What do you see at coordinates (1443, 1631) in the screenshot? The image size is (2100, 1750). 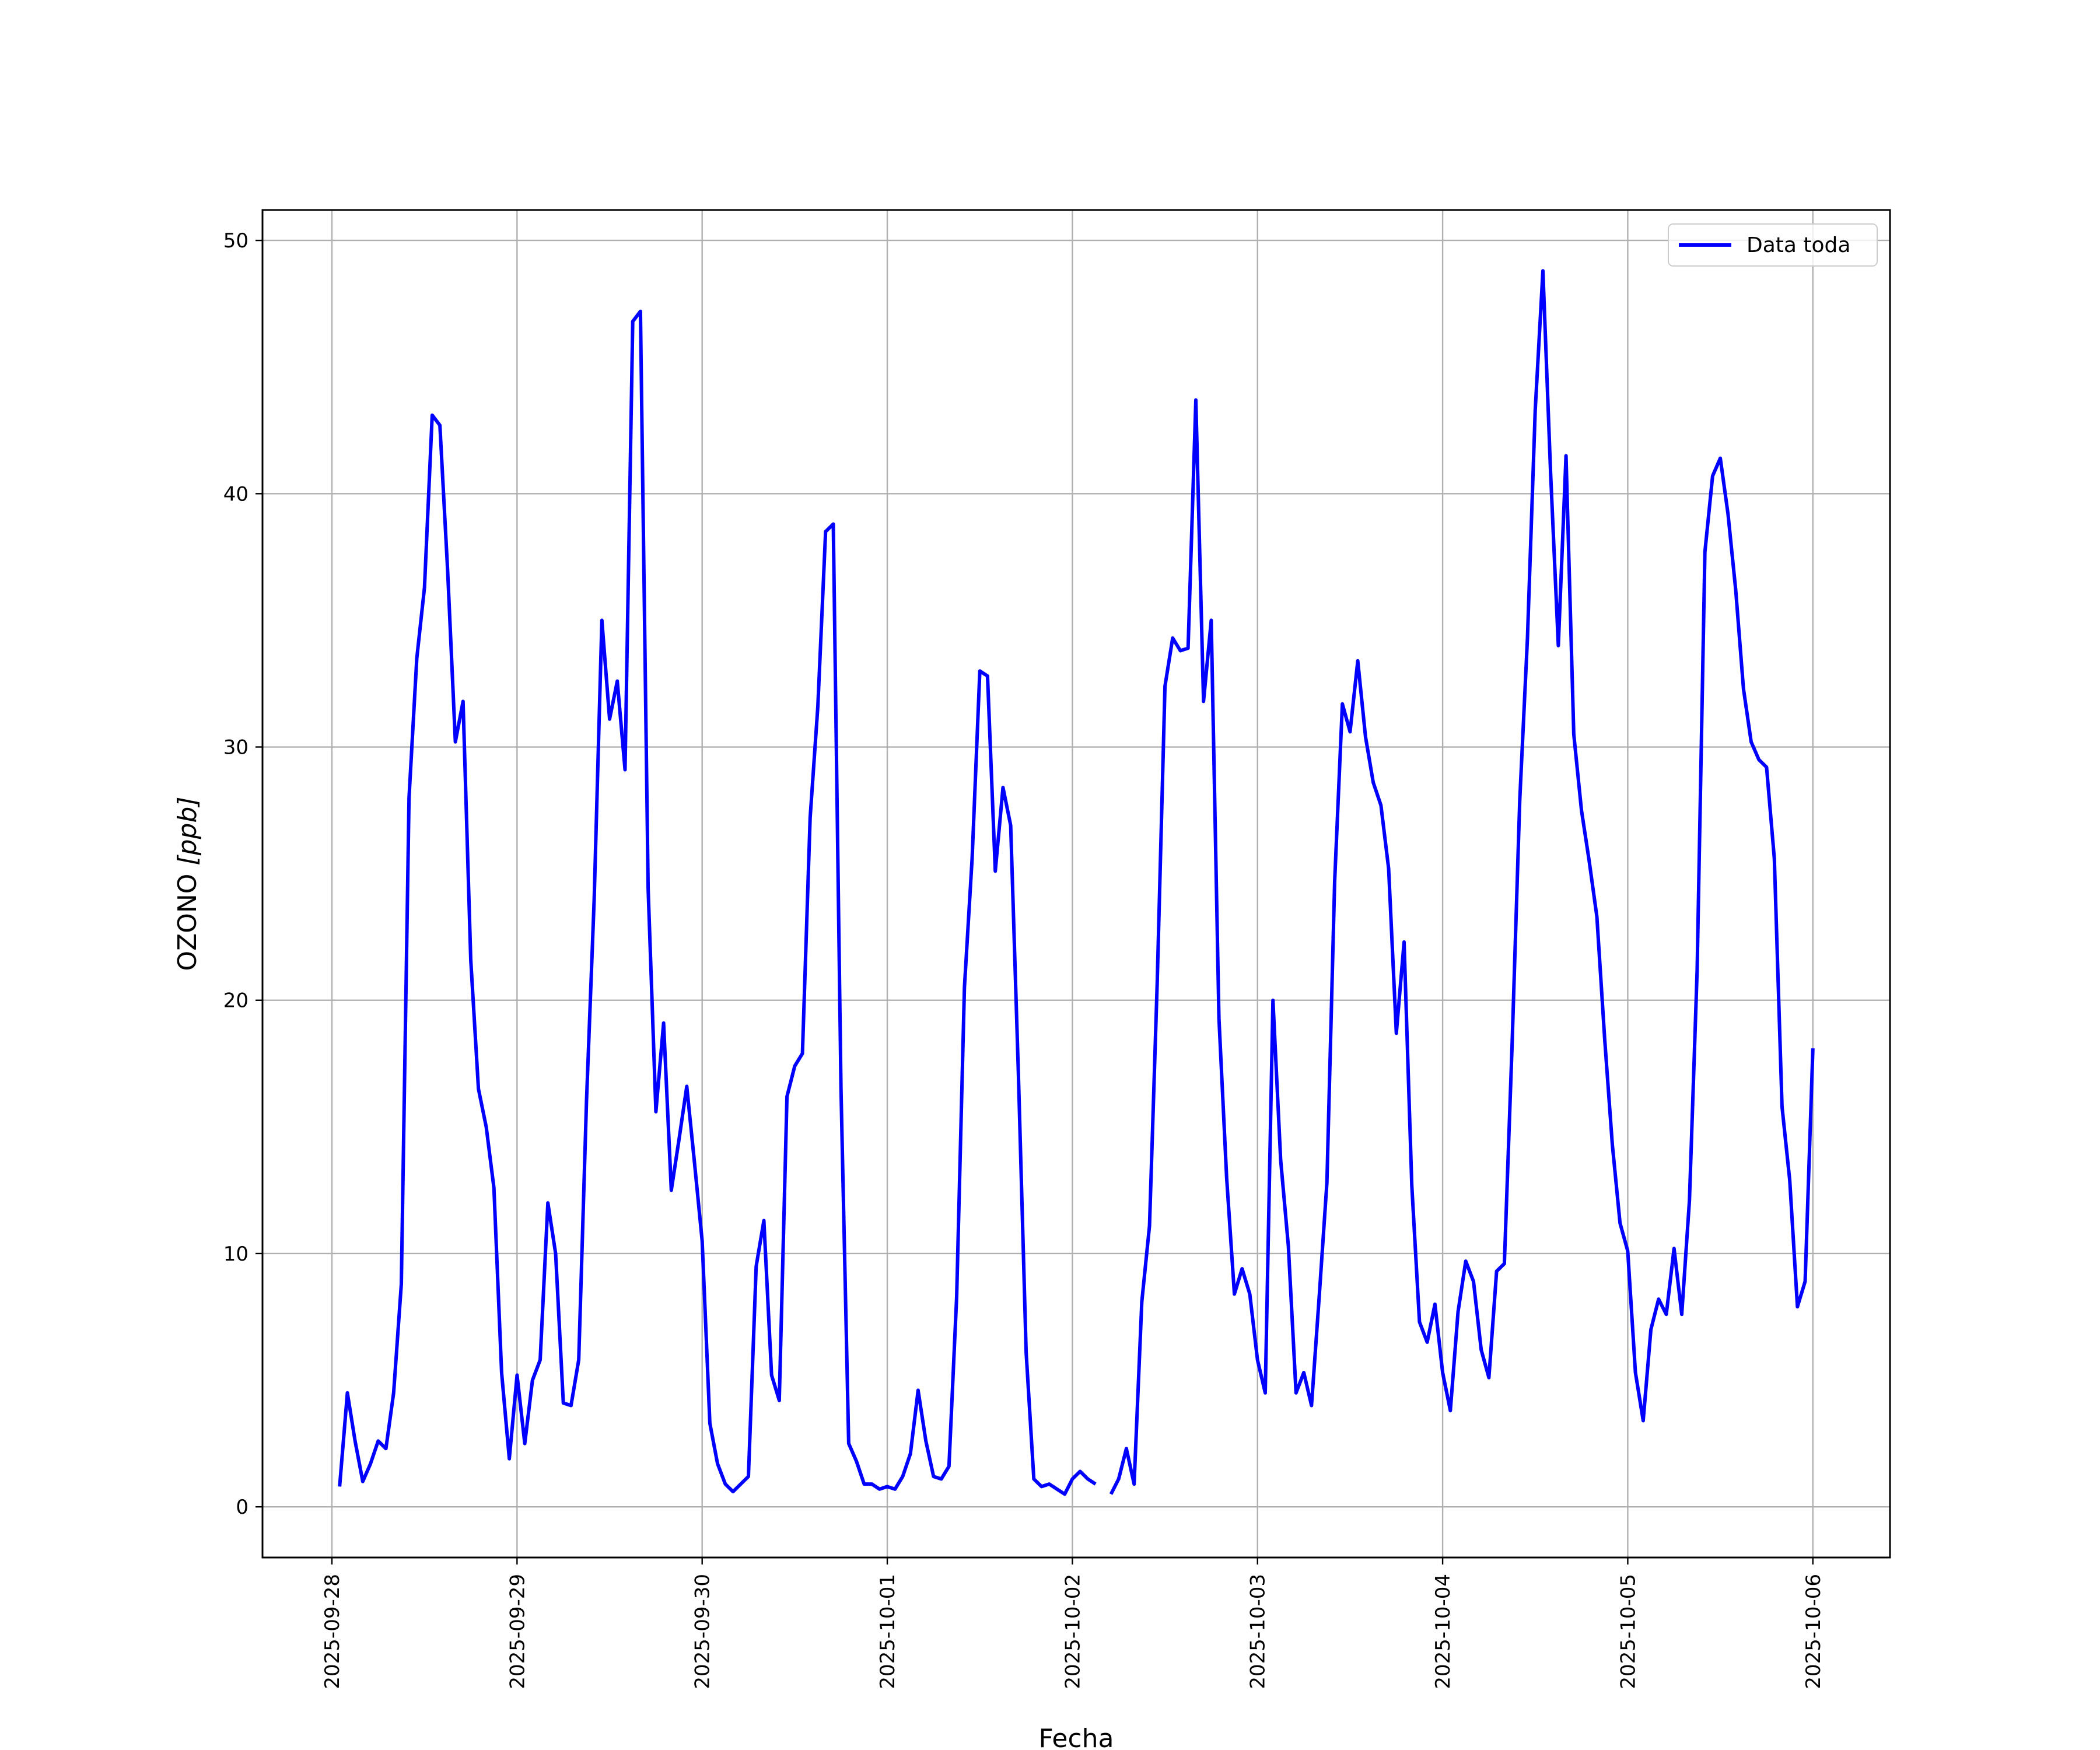 I see `x-tick-label: 2025-10-04` at bounding box center [1443, 1631].